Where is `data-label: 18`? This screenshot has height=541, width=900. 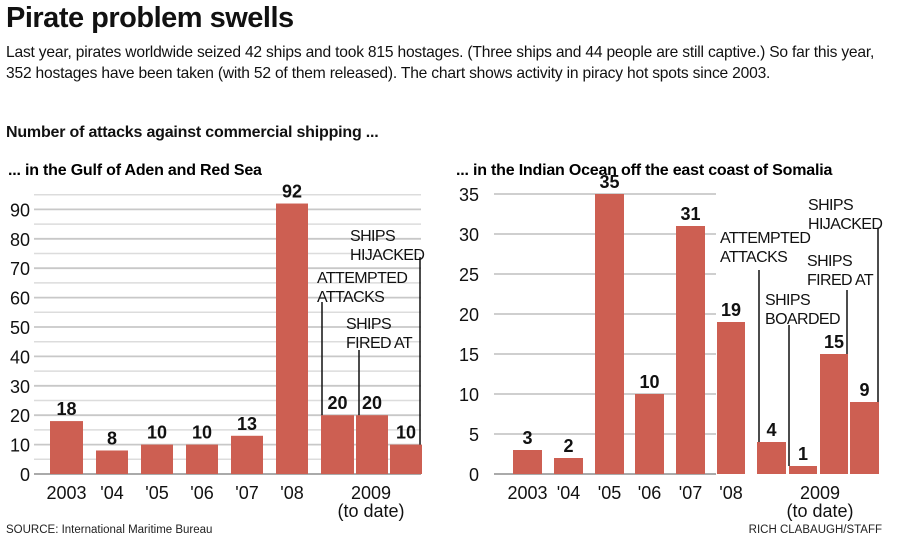 data-label: 18 is located at coordinates (66, 409).